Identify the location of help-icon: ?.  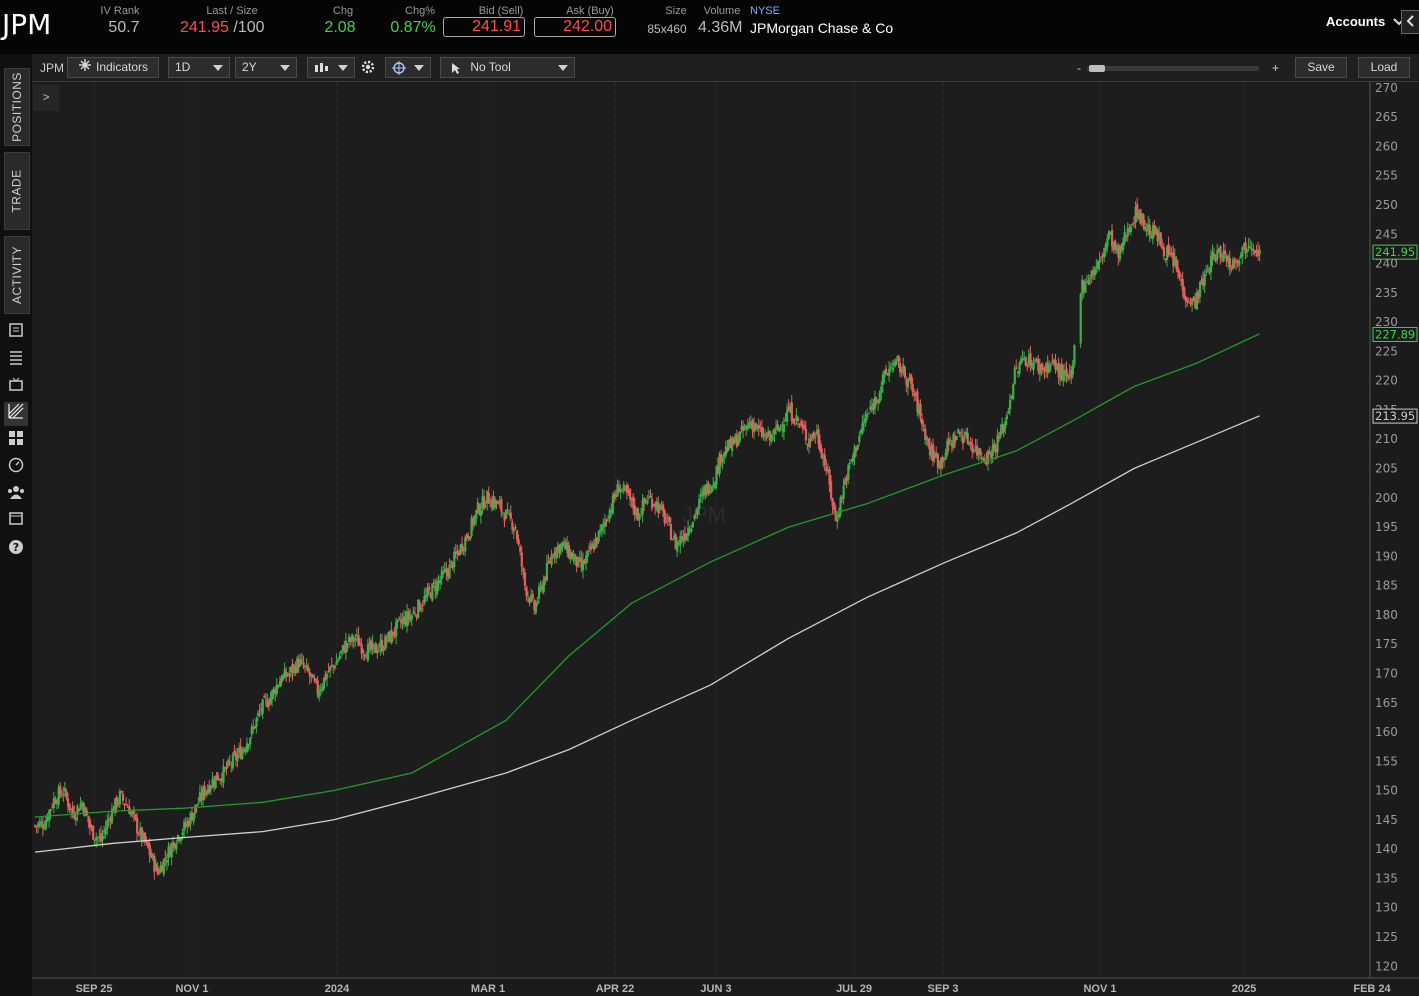
(16, 548).